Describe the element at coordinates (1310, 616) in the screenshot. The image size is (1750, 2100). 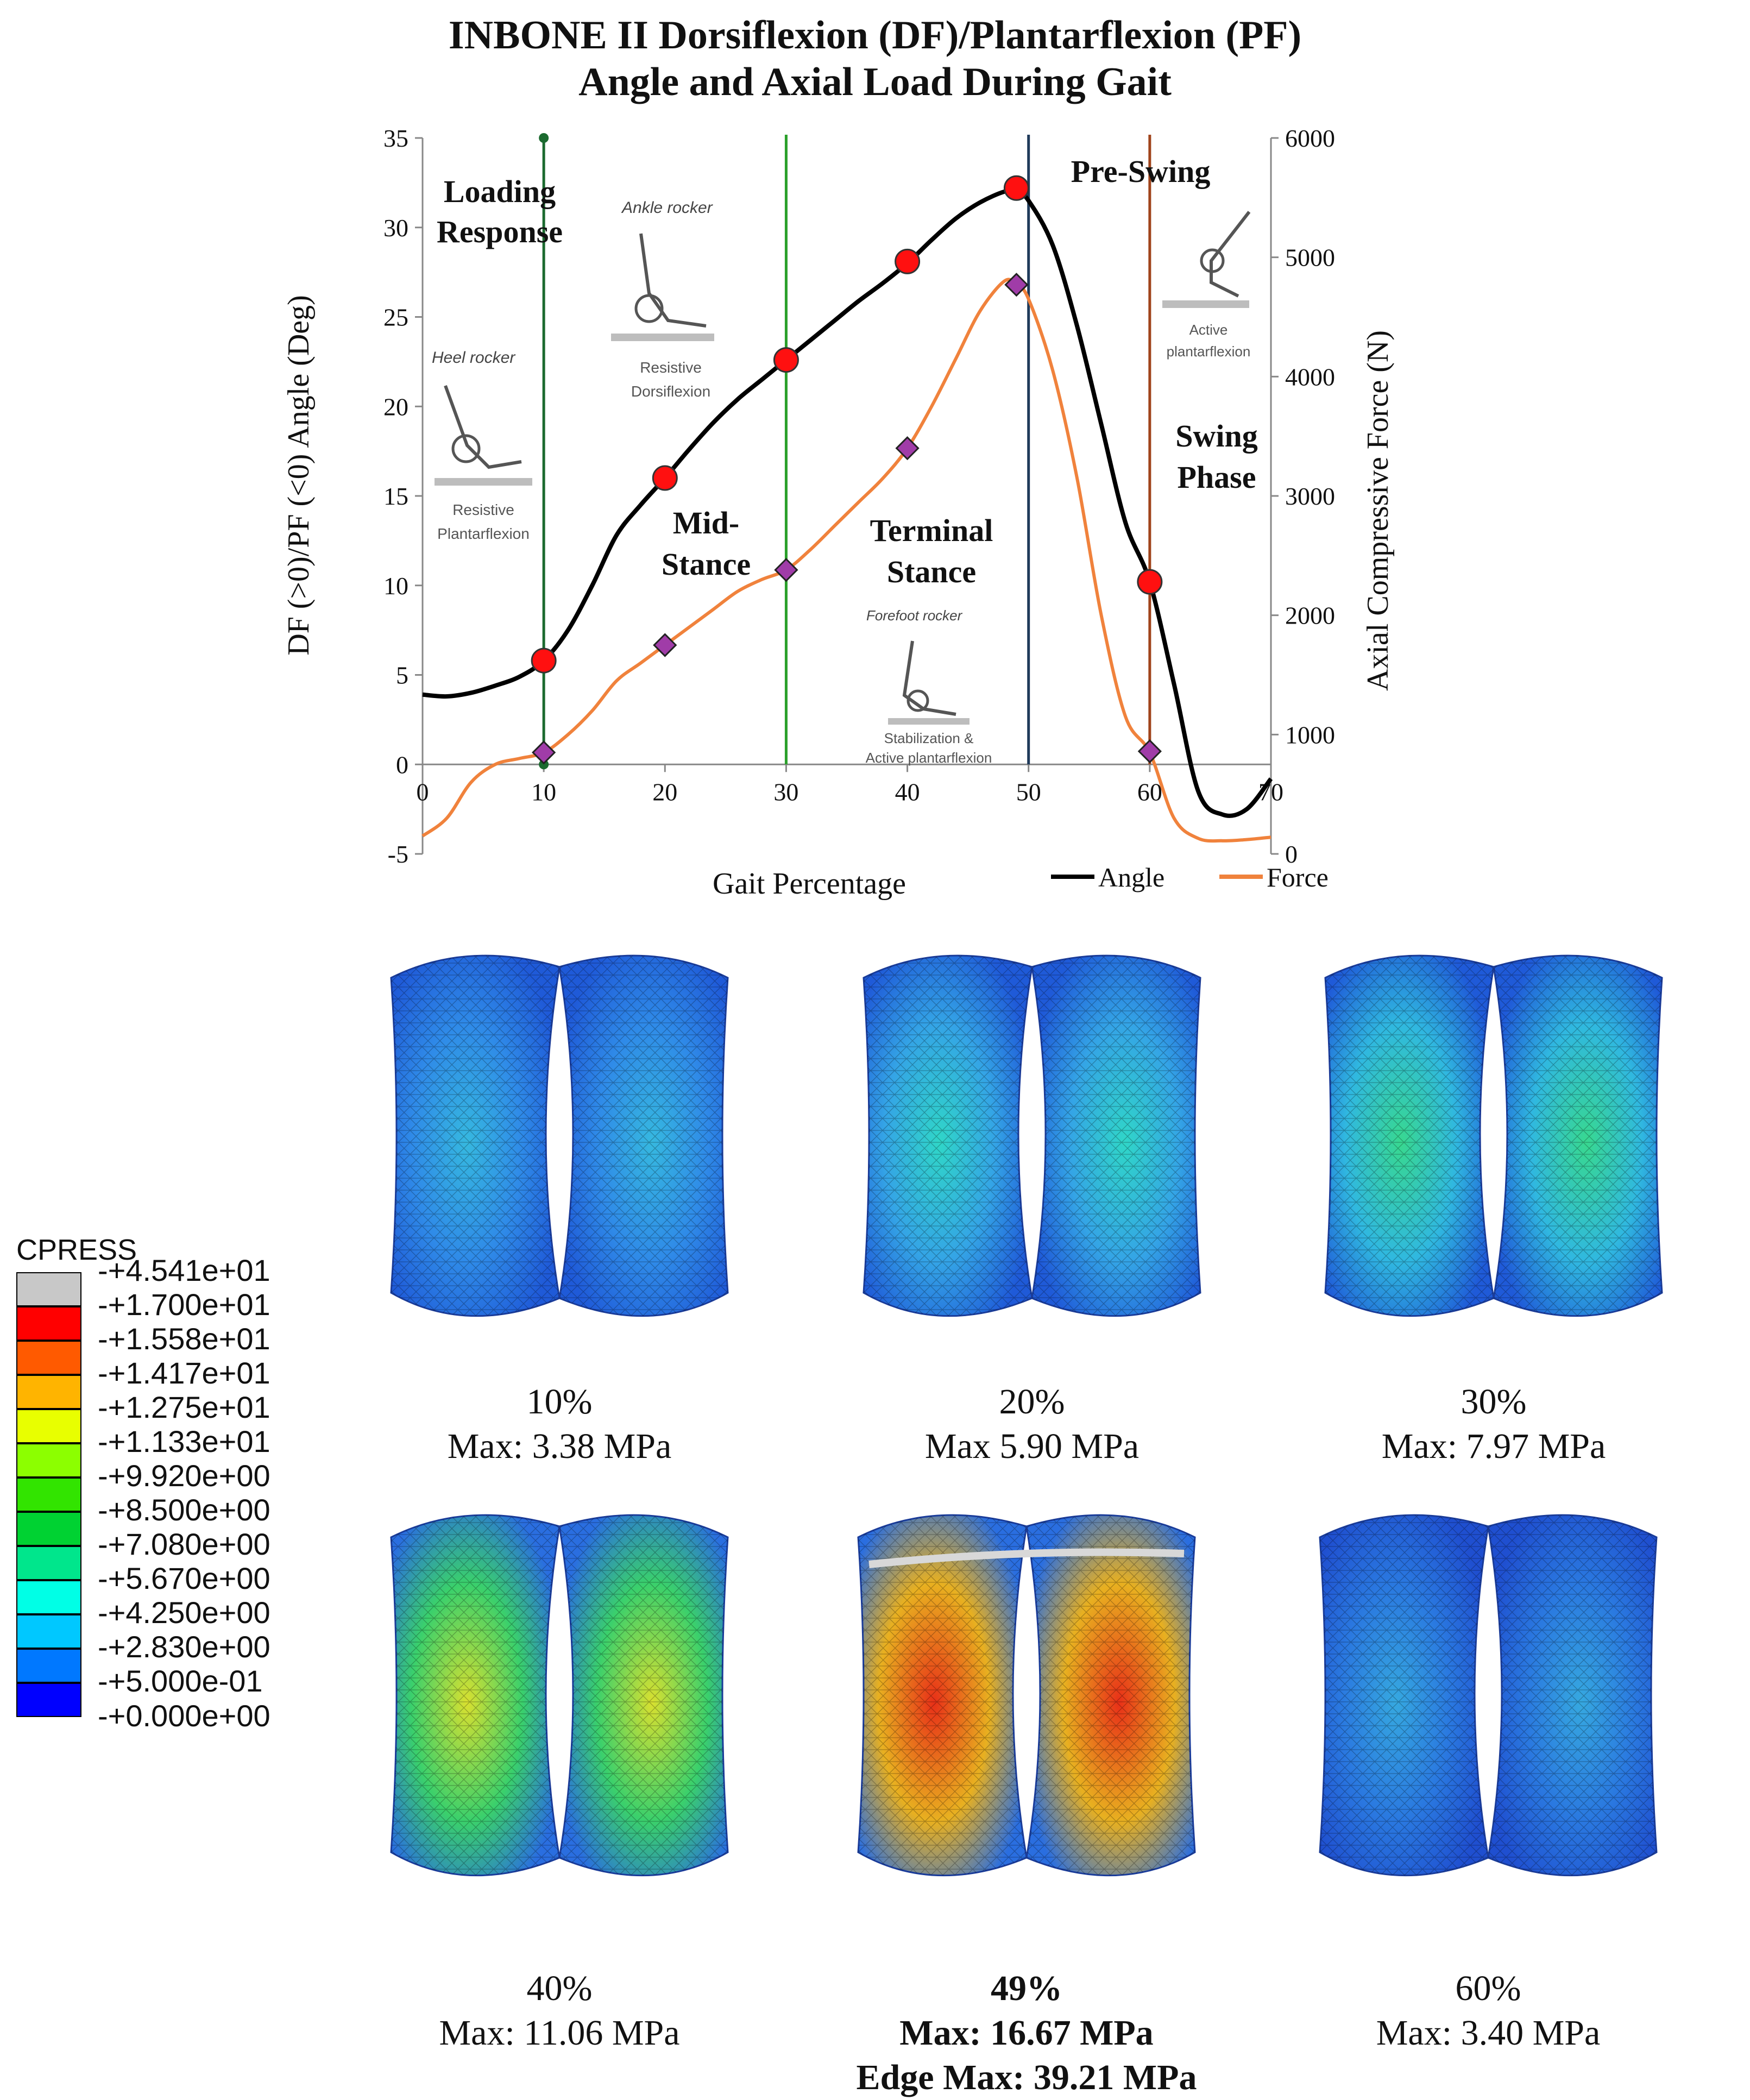
I see `y-right-tick-label: 2000` at that location.